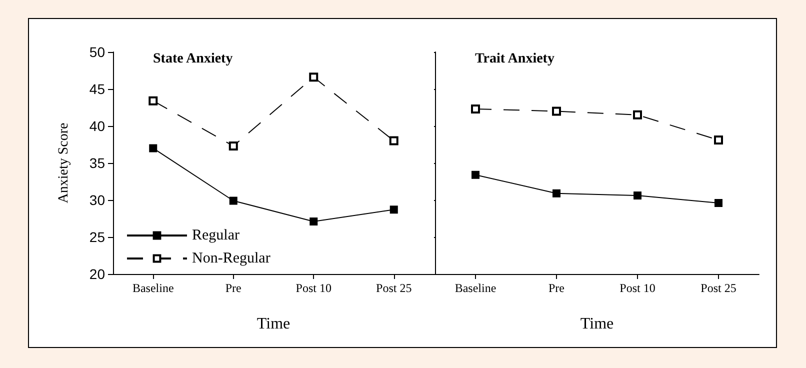 This screenshot has width=806, height=368. I want to click on legend-label: Non-Regular, so click(231, 258).